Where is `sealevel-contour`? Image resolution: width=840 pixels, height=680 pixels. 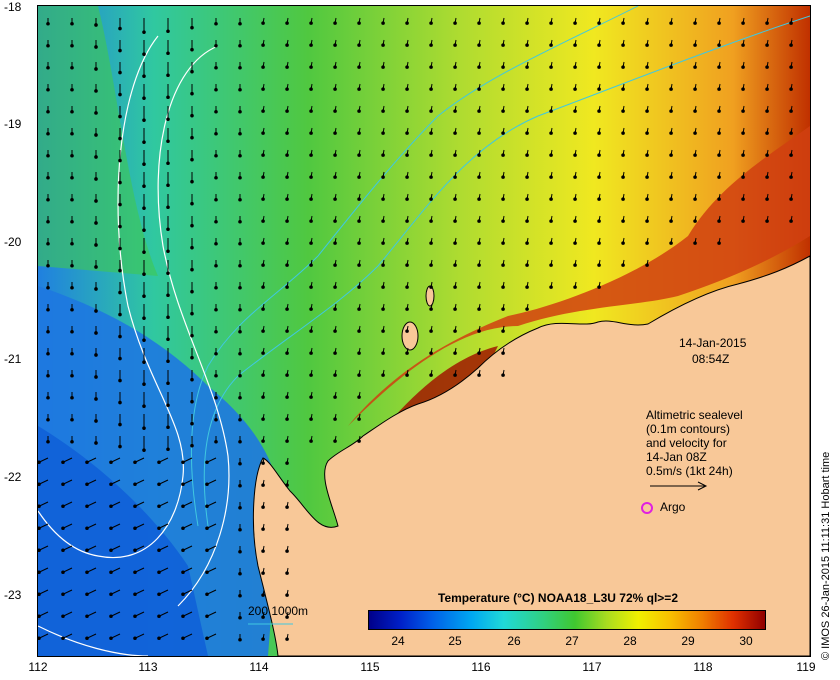 sealevel-contour is located at coordinates (93, 640).